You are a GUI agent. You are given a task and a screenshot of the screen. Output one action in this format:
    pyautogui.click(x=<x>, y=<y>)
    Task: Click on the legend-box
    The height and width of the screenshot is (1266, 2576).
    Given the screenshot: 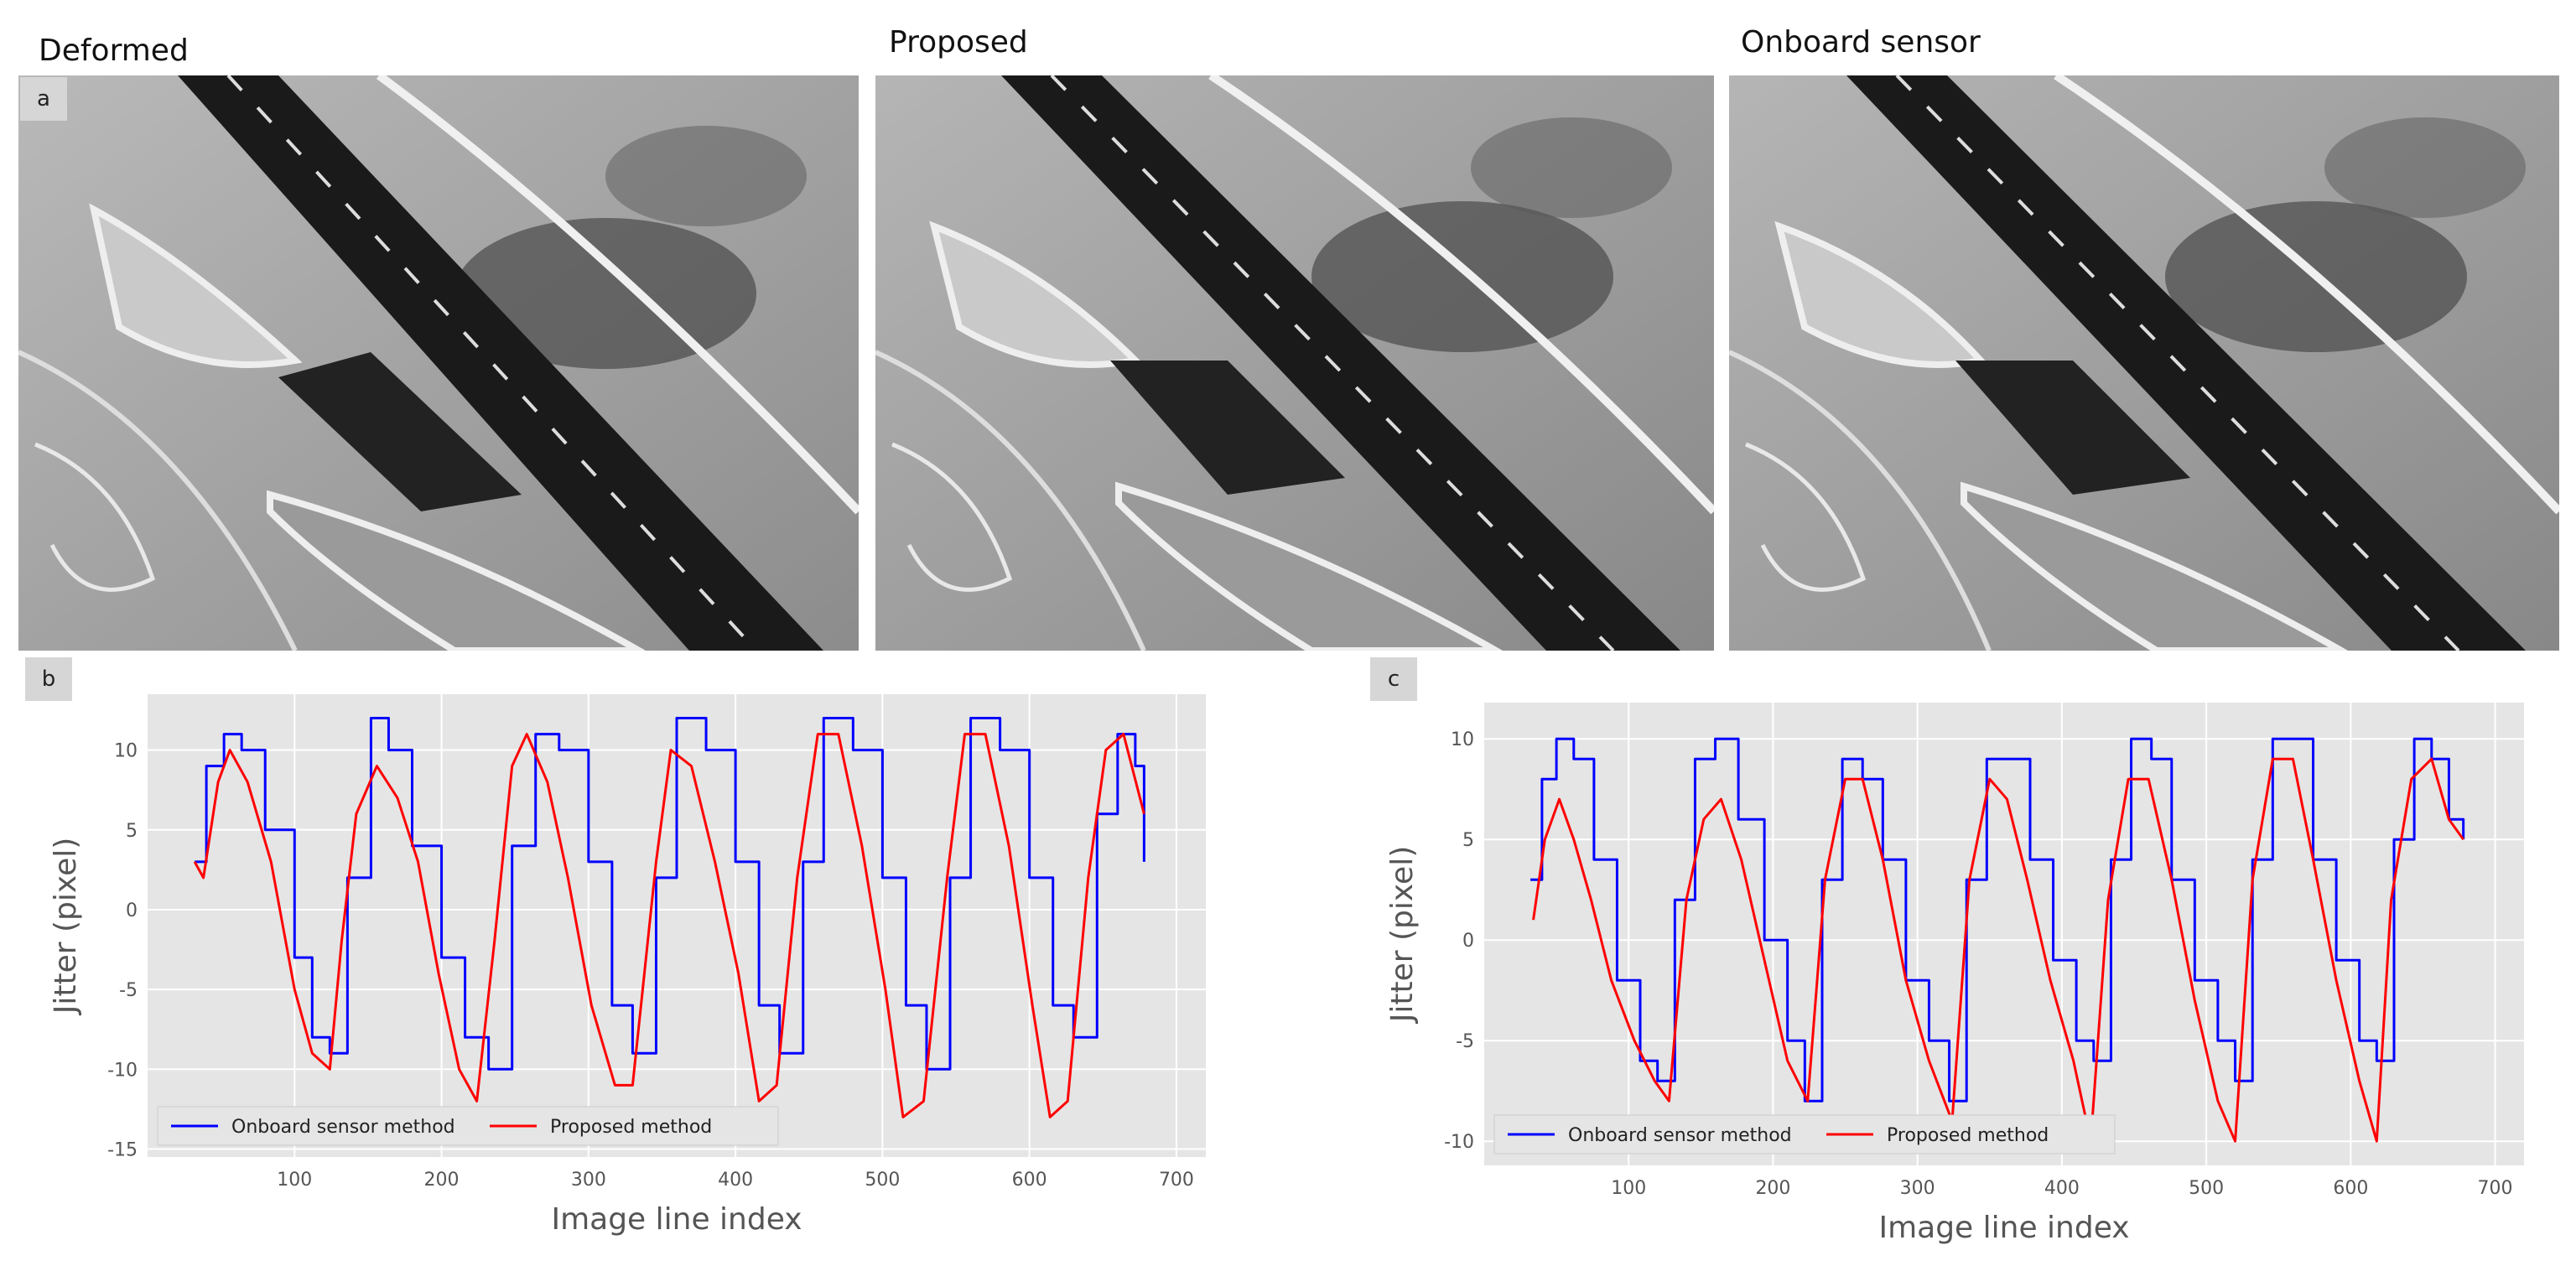 What is the action you would take?
    pyautogui.click(x=468, y=1126)
    